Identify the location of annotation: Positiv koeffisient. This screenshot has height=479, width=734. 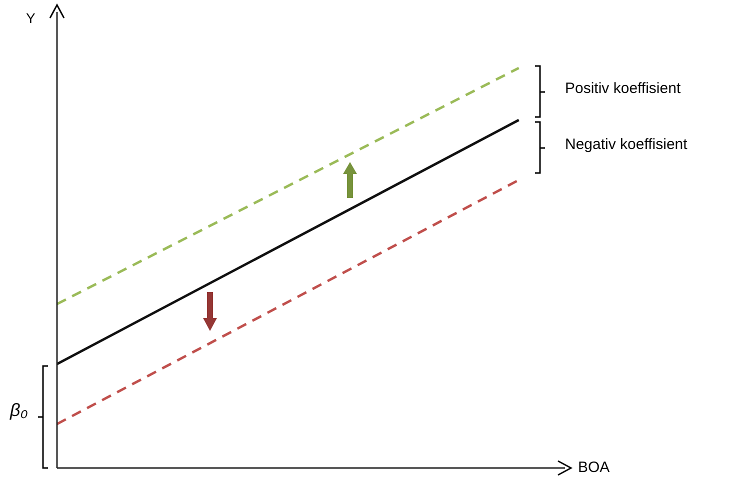
(623, 88).